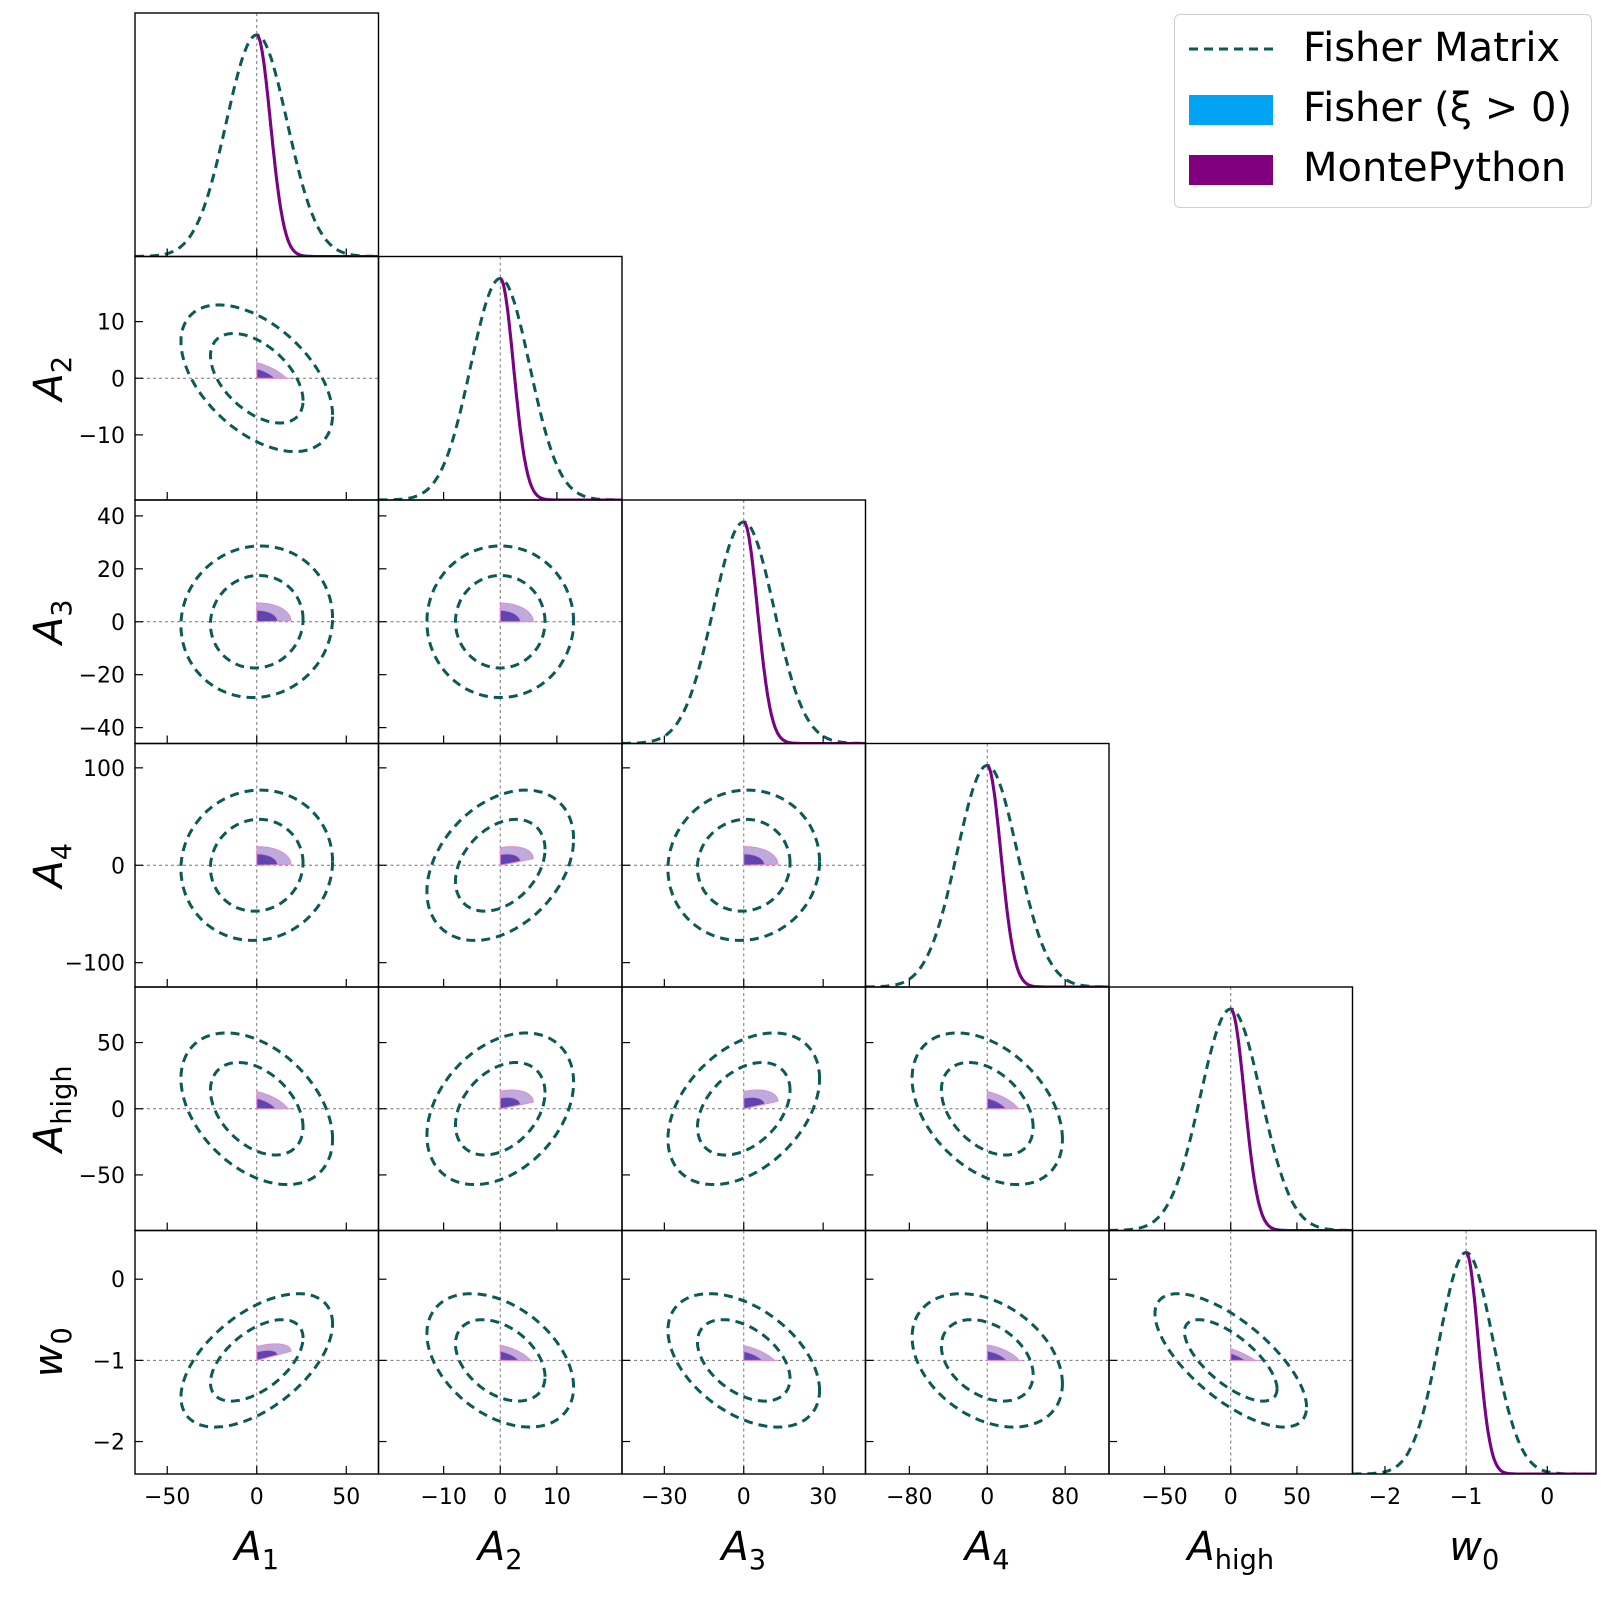  Describe the element at coordinates (118, 1110) in the screenshot. I see `y-tick-label-Ahigh: 0` at that location.